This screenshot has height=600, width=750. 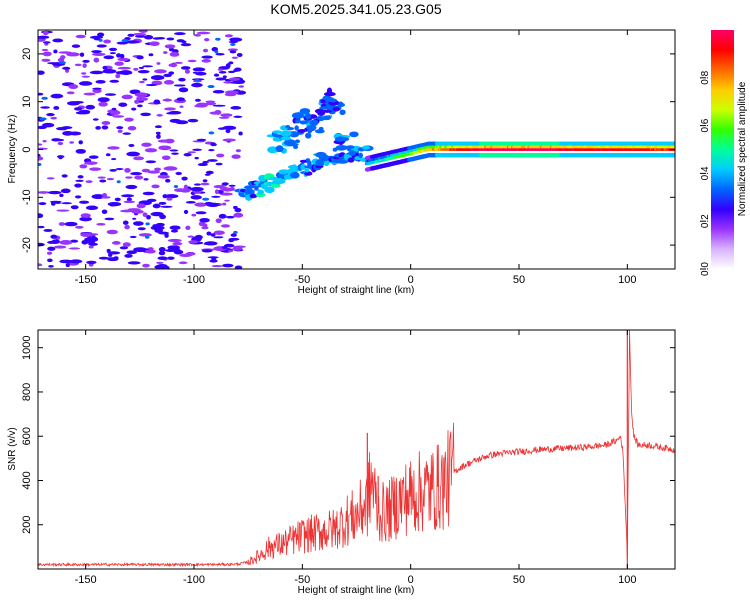 I want to click on colorbar, so click(x=722, y=149).